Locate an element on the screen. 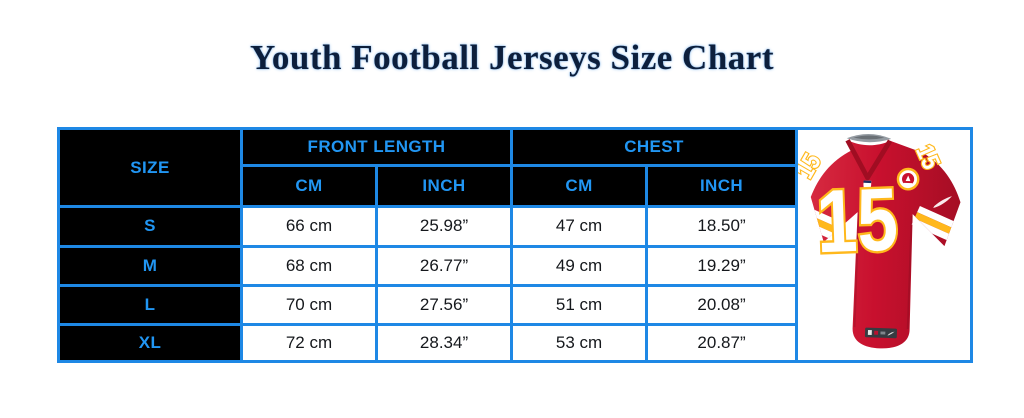 The image size is (1024, 418). header-size: SIZE is located at coordinates (150, 167).